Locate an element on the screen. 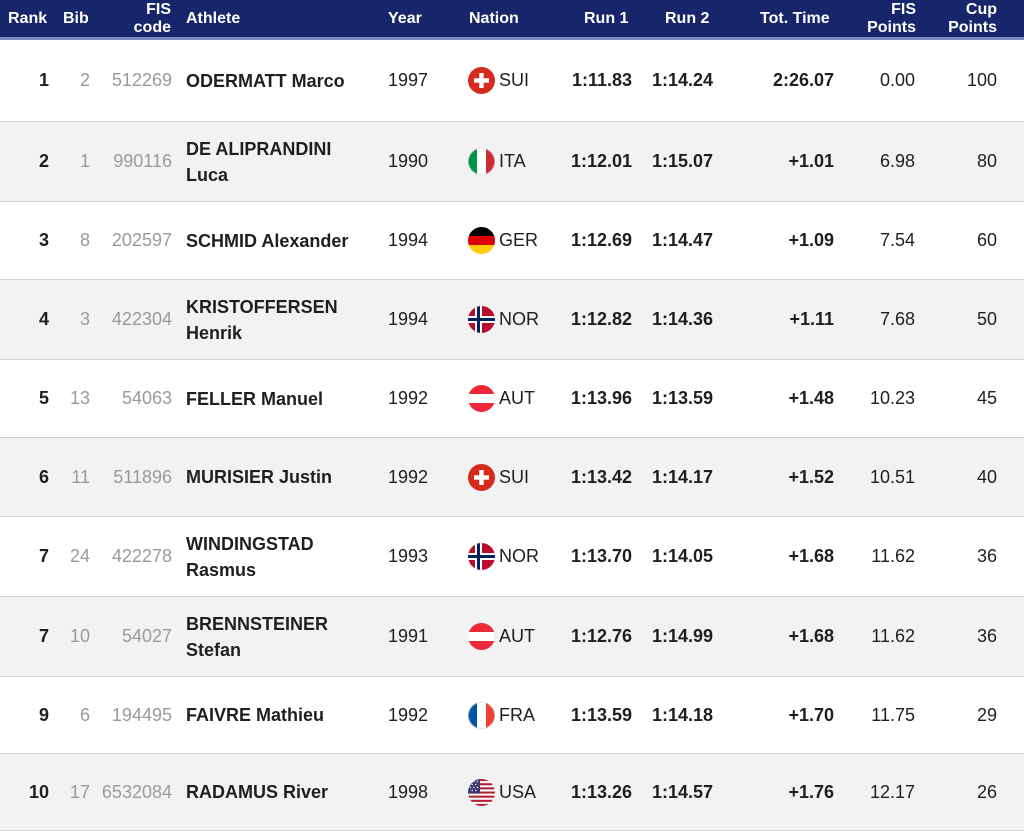 This screenshot has height=831, width=1024. cup-points-cell: 100 is located at coordinates (981, 80).